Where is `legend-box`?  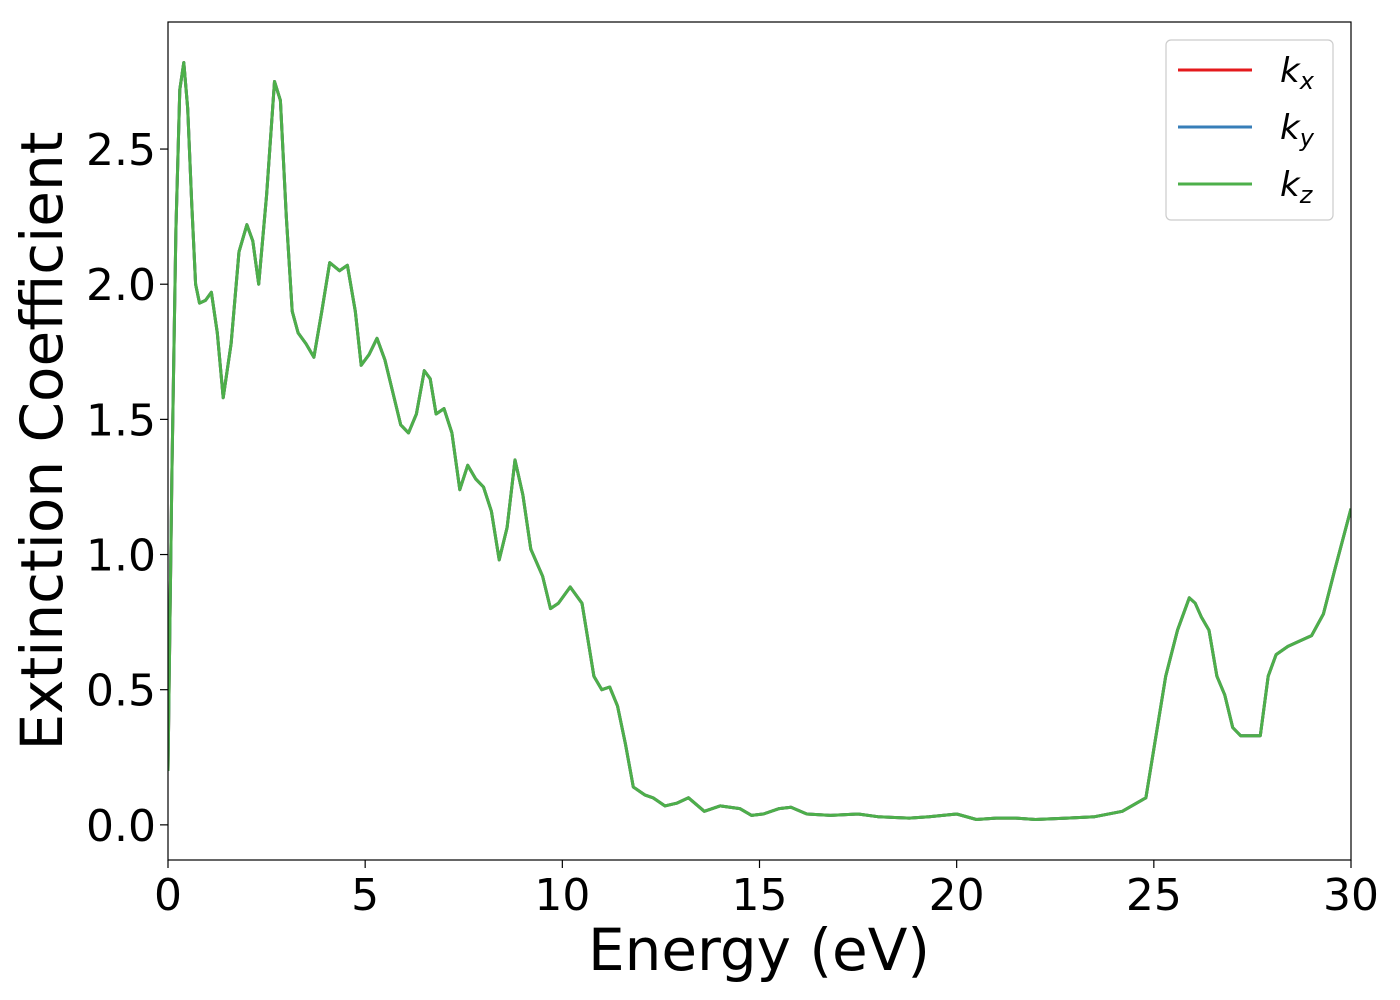 legend-box is located at coordinates (1249, 130).